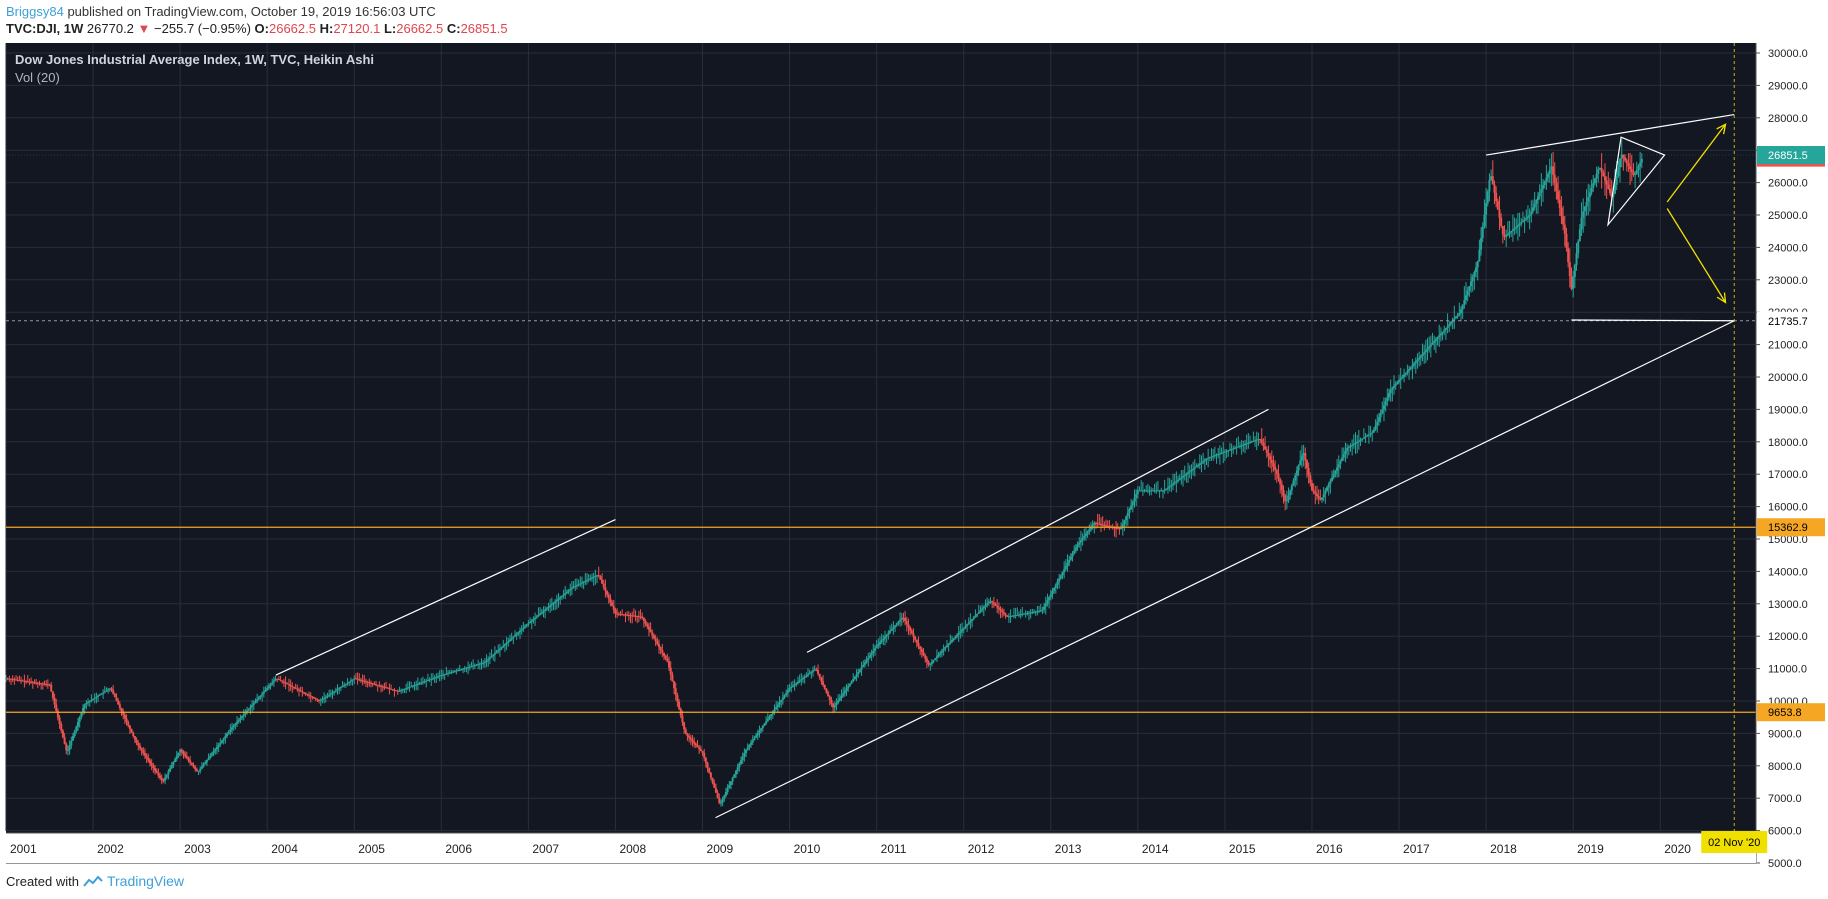 The width and height of the screenshot is (1828, 899). What do you see at coordinates (1696, 213) in the screenshot?
I see `arrows-layer` at bounding box center [1696, 213].